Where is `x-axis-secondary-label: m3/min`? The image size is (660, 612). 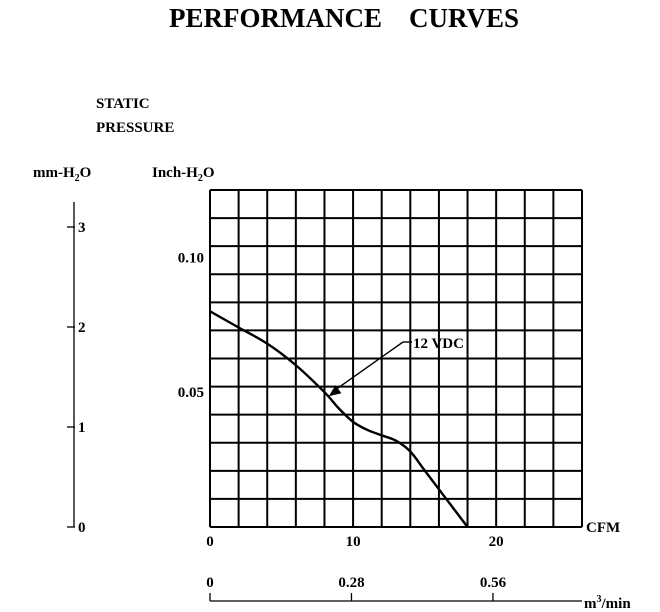 x-axis-secondary-label: m3/min is located at coordinates (607, 603).